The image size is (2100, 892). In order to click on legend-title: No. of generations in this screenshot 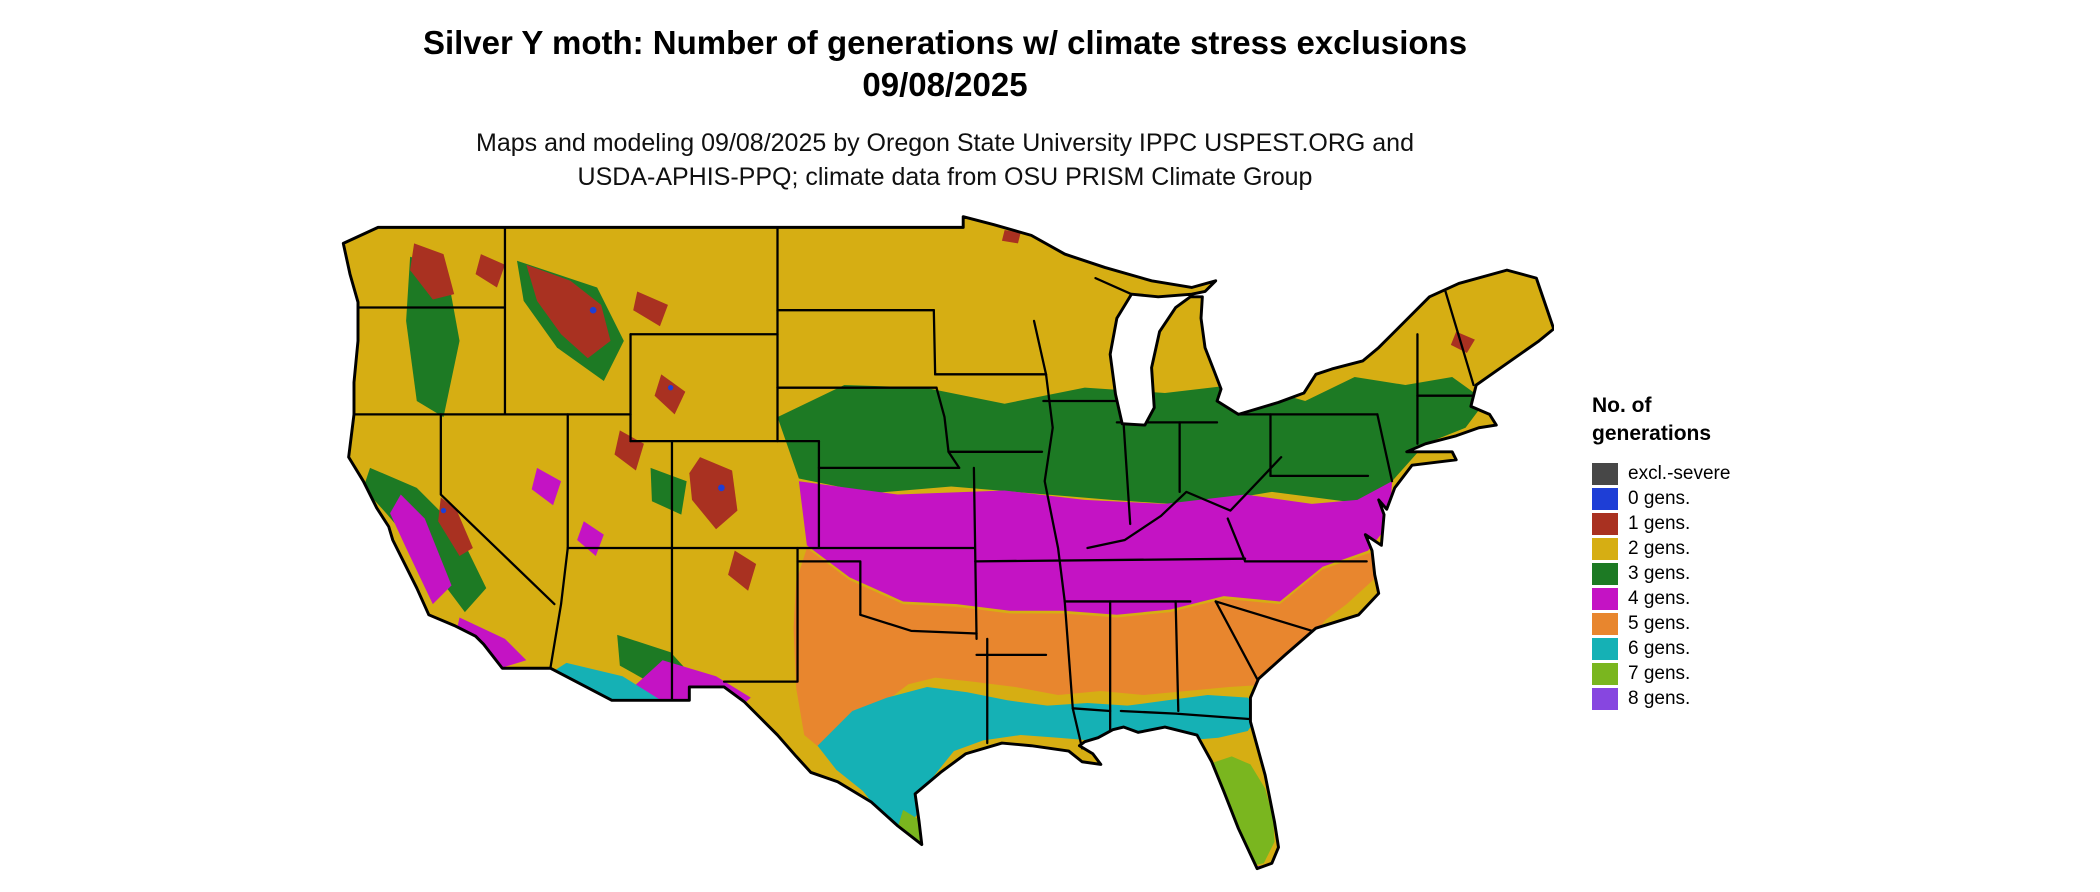, I will do `click(1742, 420)`.